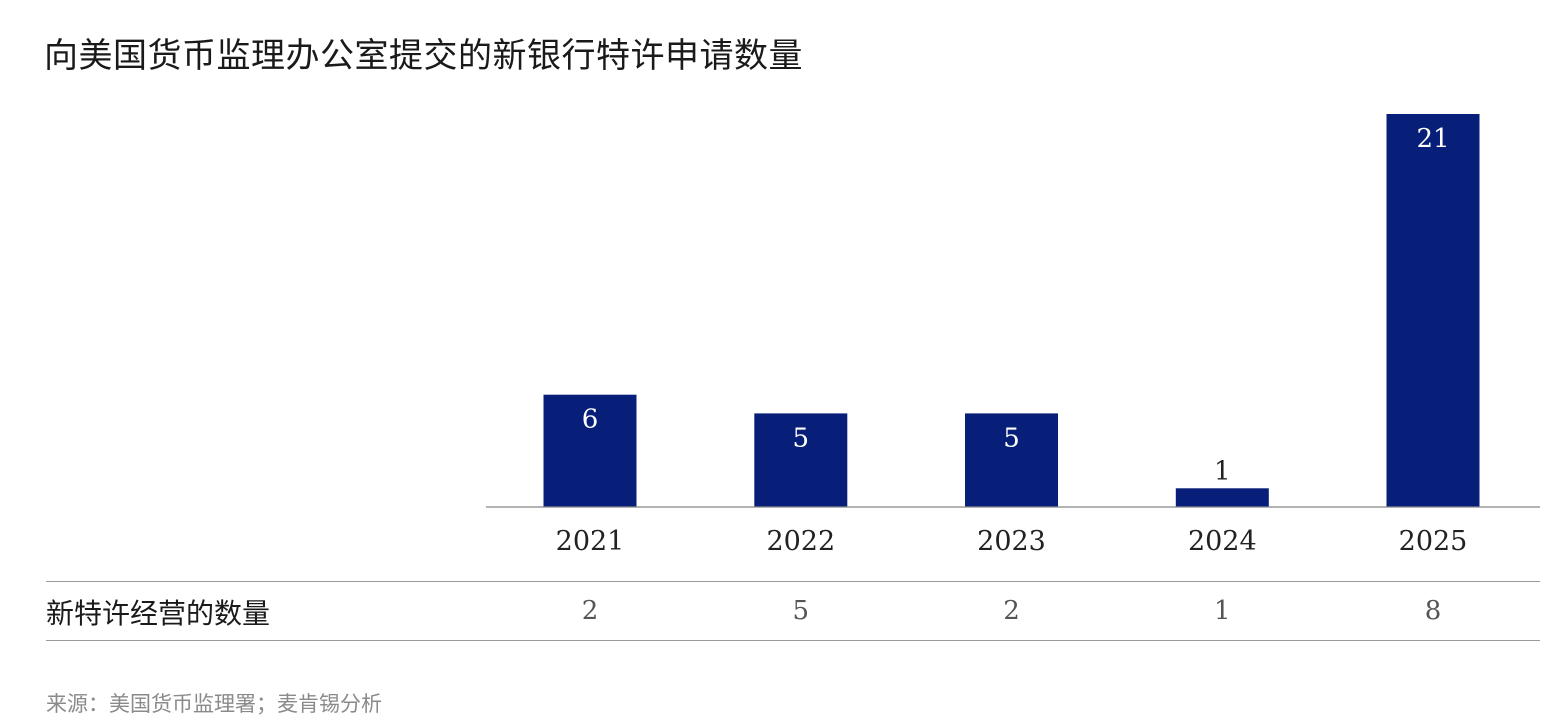 This screenshot has height=719, width=1560. What do you see at coordinates (1011, 438) in the screenshot?
I see `bar-value-label-2023: 5` at bounding box center [1011, 438].